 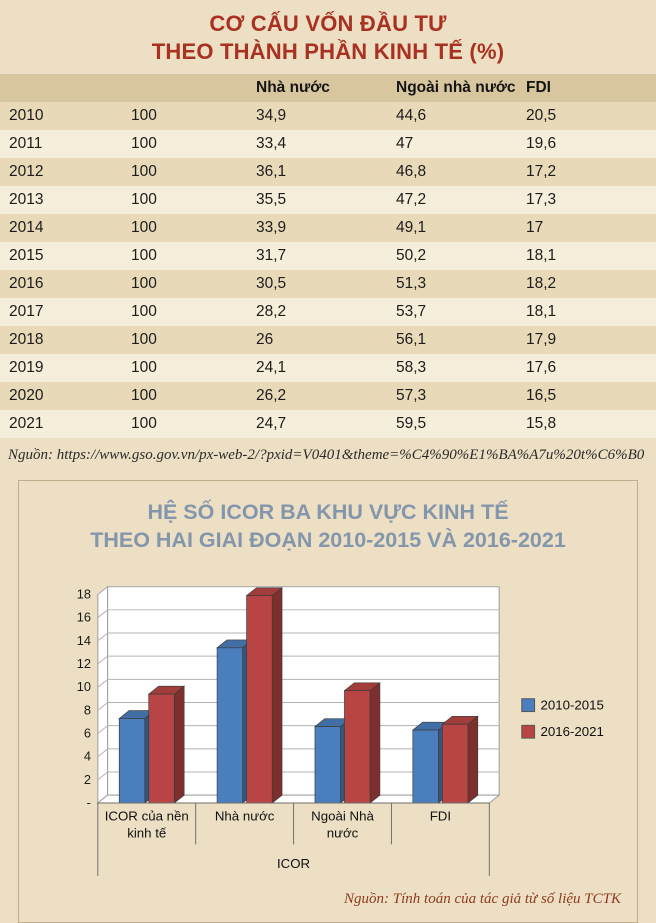 I want to click on value-cell: 16,5, so click(x=541, y=396).